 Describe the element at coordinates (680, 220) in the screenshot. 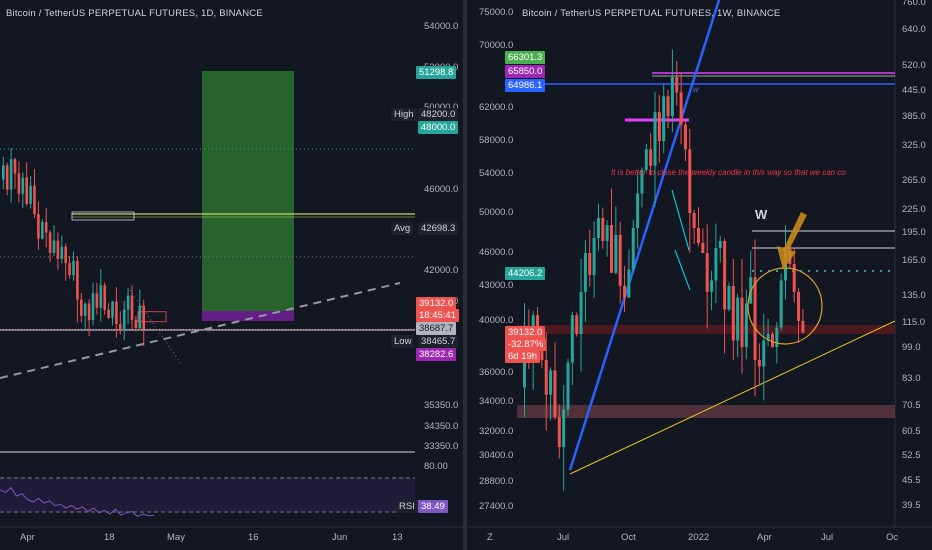

I see `cyan-pattern-line` at that location.